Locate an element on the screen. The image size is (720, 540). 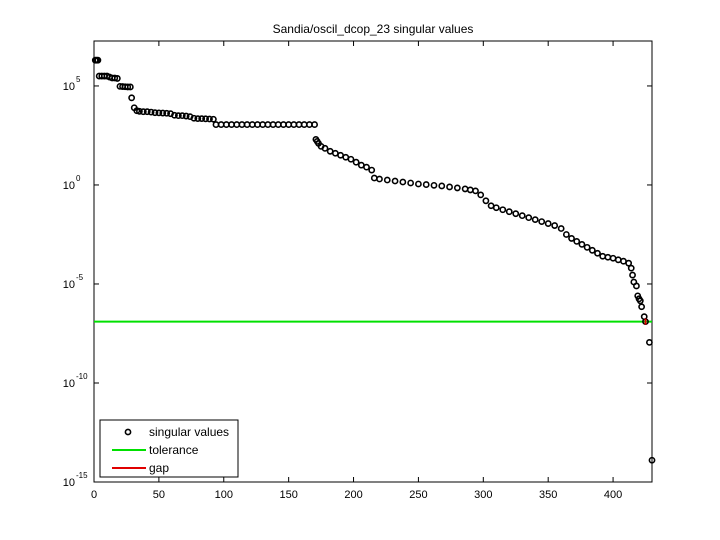
legend-label: gap is located at coordinates (159, 468).